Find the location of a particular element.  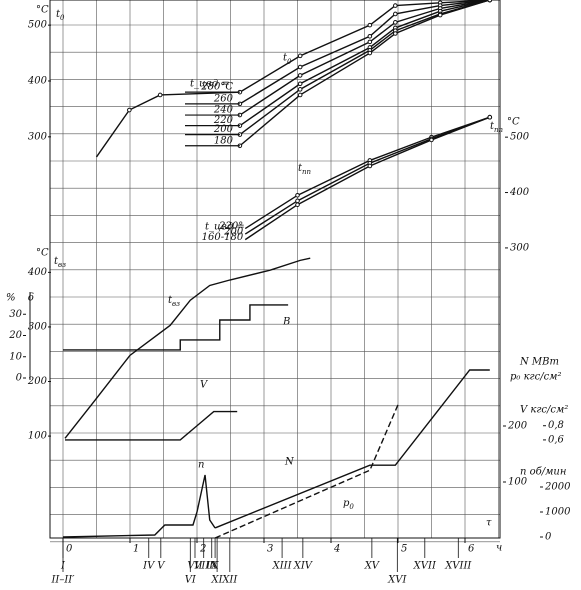

annotation-main: t is located at coordinates (300, 168).